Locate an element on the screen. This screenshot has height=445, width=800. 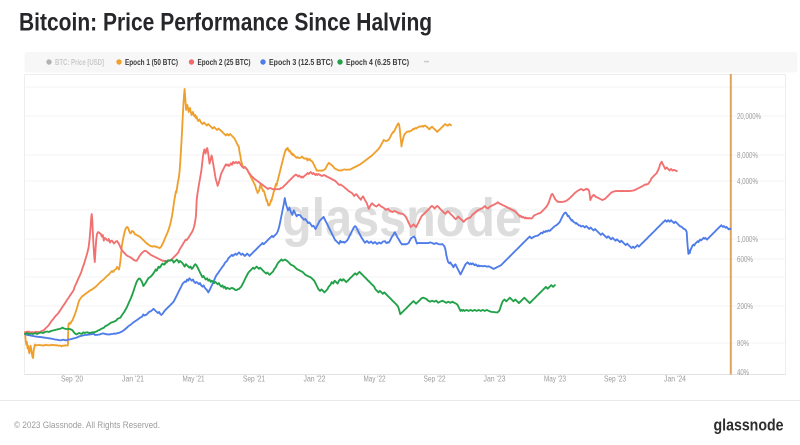
svg-text: Epoch 1 (50 BTC) is located at coordinates (151, 62).